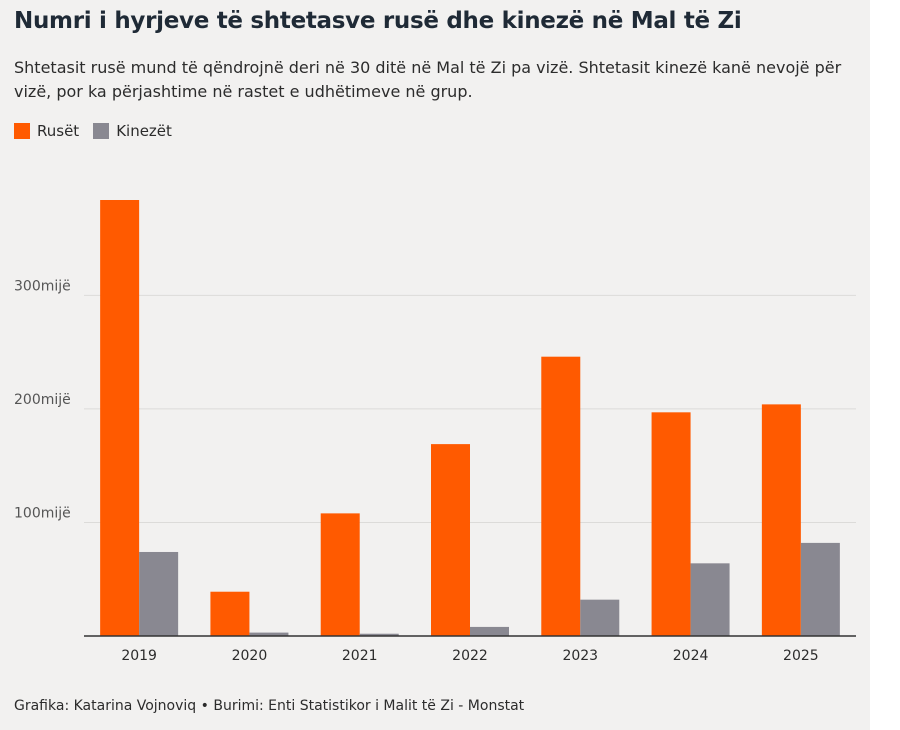 Image resolution: width=900 pixels, height=730 pixels. I want to click on bar-chinese-2024, so click(710, 599).